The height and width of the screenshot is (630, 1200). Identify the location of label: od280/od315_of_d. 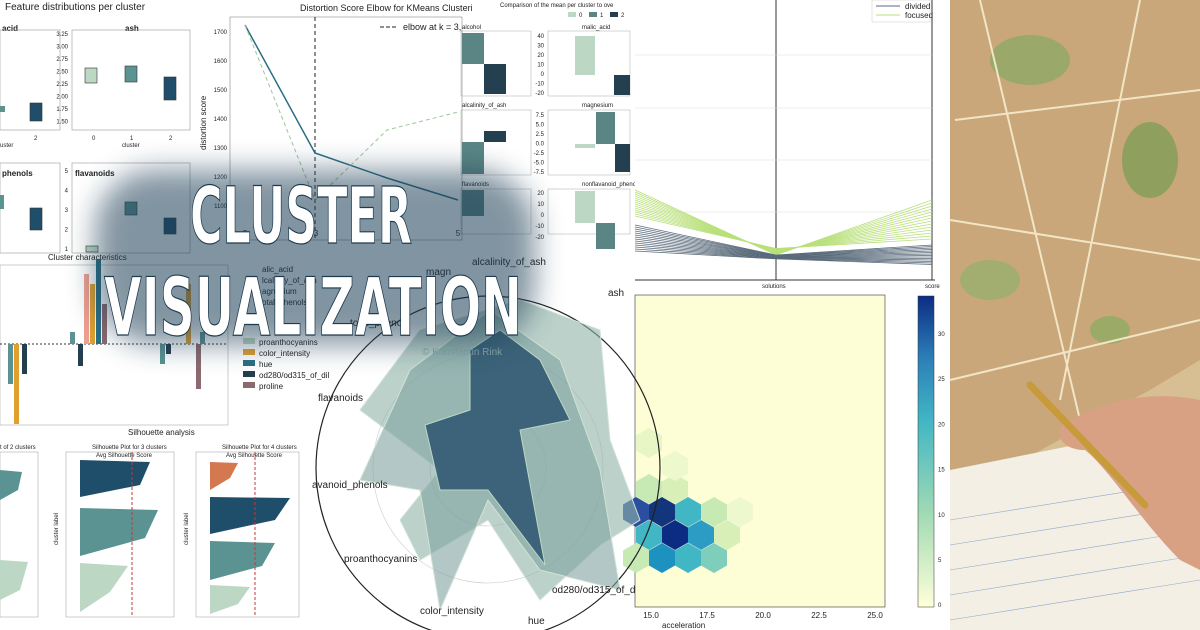
(593, 590).